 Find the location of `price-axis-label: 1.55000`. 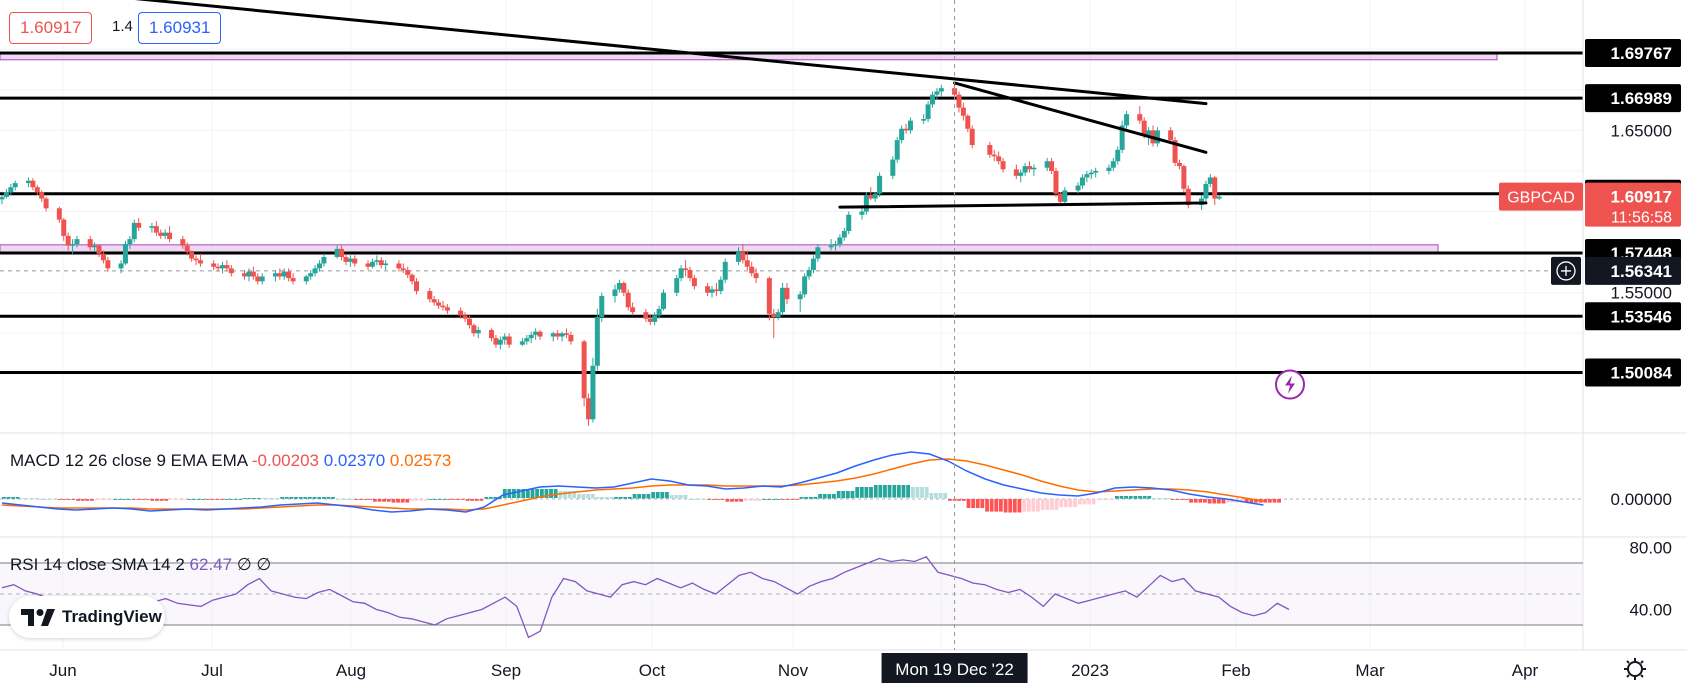

price-axis-label: 1.55000 is located at coordinates (1641, 293).